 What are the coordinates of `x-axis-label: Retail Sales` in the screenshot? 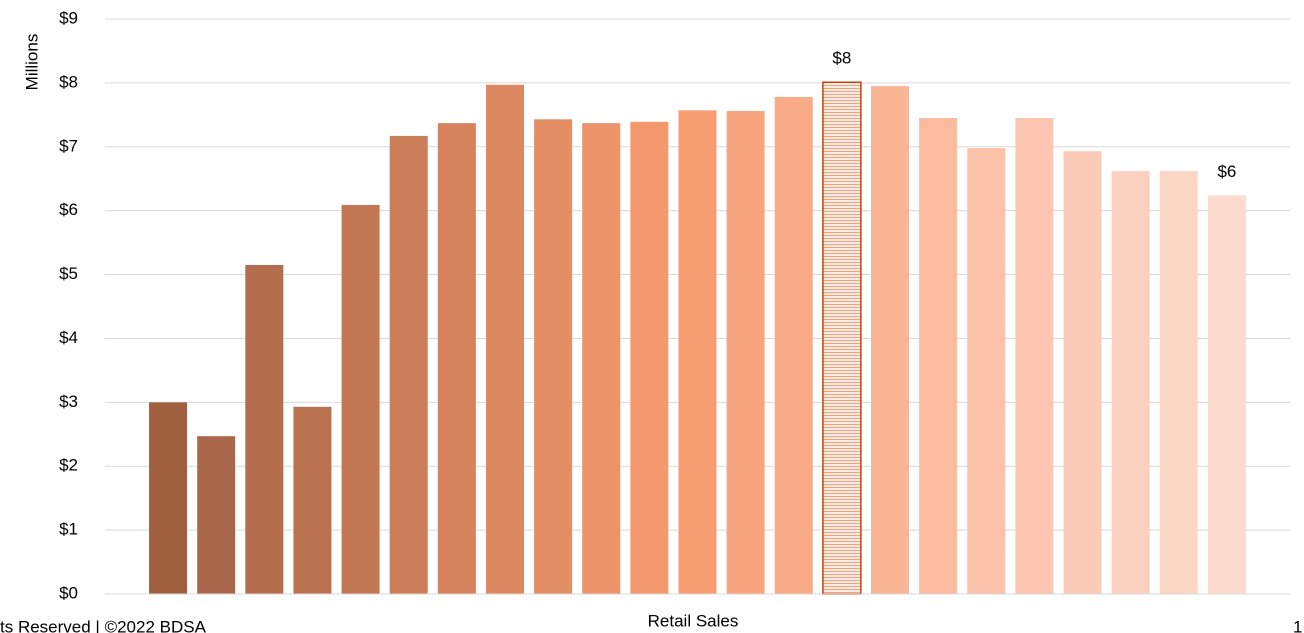 It's located at (693, 620).